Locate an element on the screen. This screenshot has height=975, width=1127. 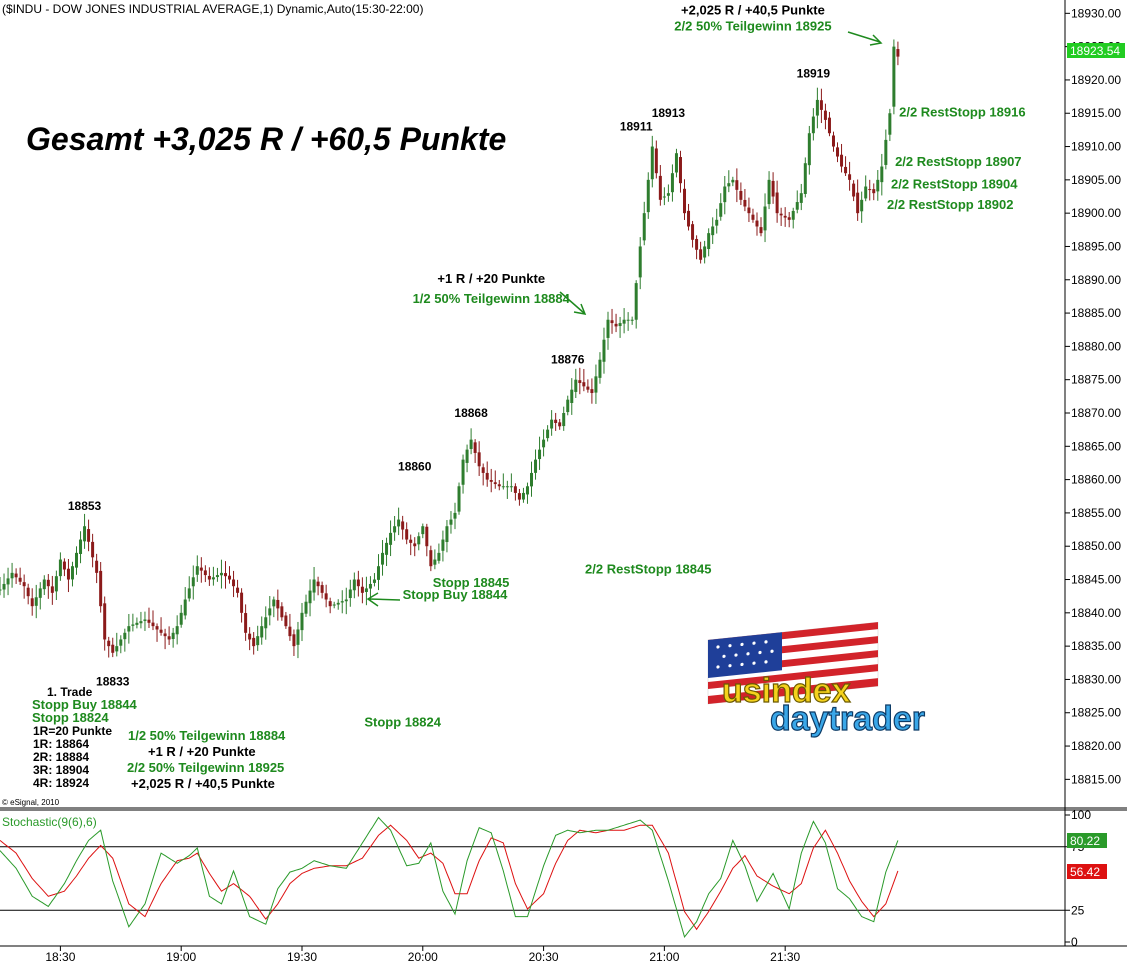
result-summary-line: +2,025 R / +40,5 Punkte is located at coordinates (203, 783).